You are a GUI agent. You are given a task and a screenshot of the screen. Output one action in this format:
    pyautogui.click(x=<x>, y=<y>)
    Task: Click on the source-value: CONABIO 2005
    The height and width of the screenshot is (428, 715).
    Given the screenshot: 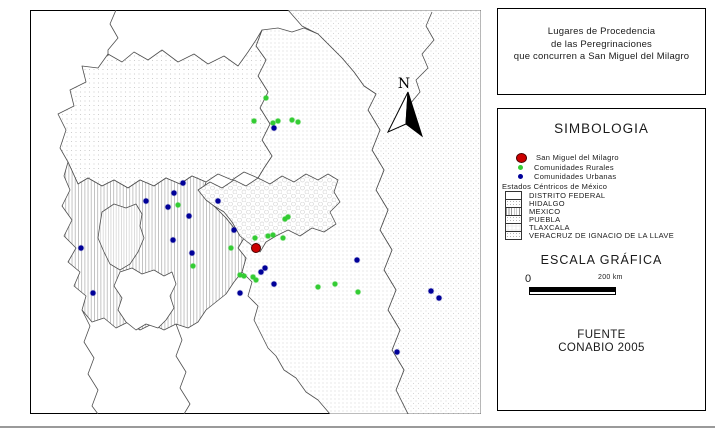 What is the action you would take?
    pyautogui.click(x=601, y=348)
    